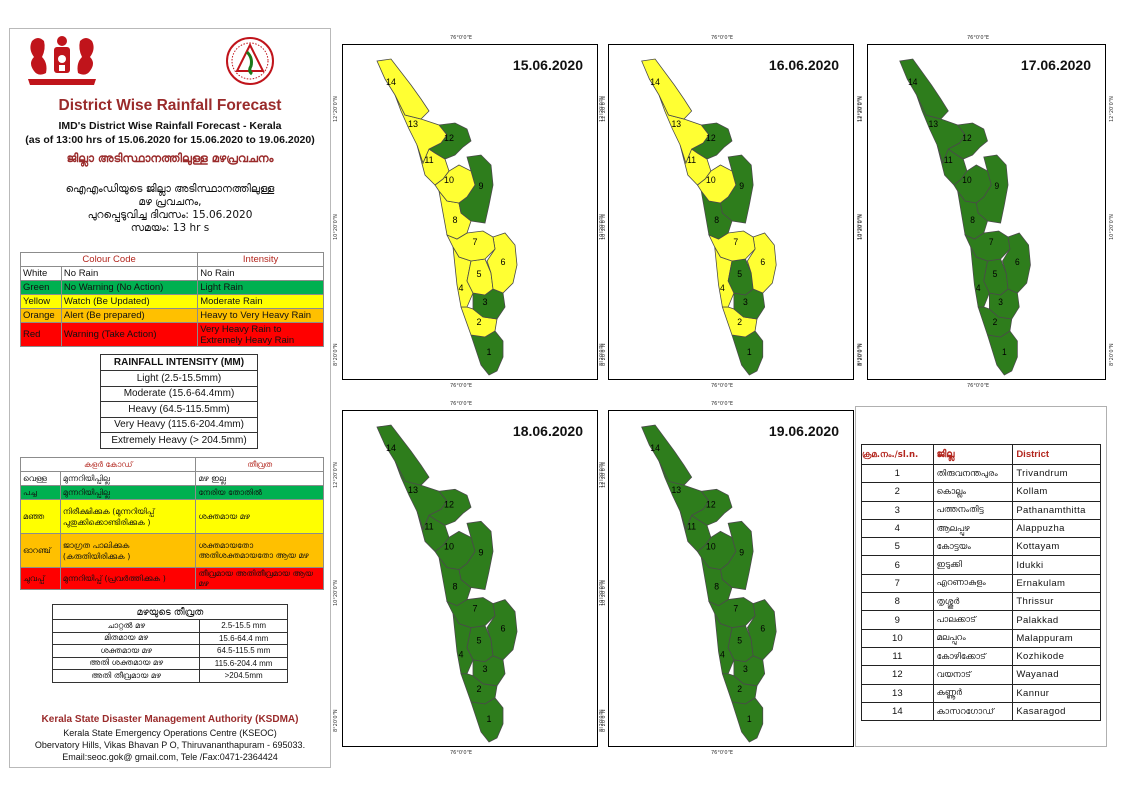  Describe the element at coordinates (655, 448) in the screenshot. I see `district-number-label: 14` at that location.